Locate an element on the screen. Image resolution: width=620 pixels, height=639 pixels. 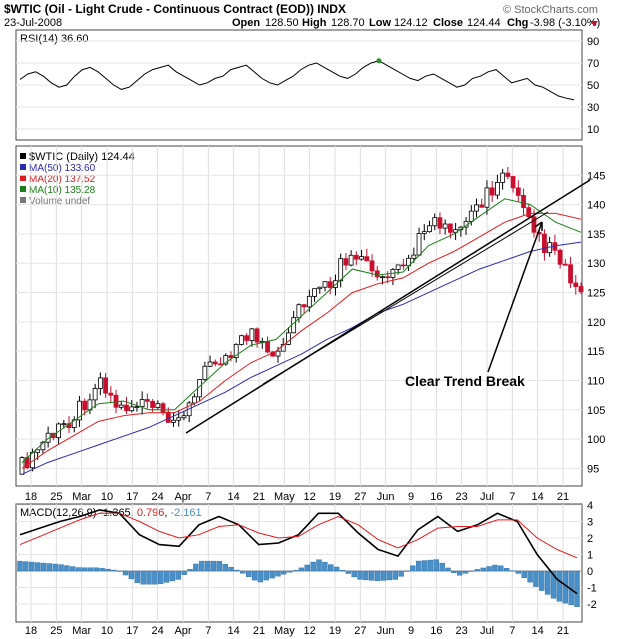
macd-tick-label: 4 is located at coordinates (590, 506).